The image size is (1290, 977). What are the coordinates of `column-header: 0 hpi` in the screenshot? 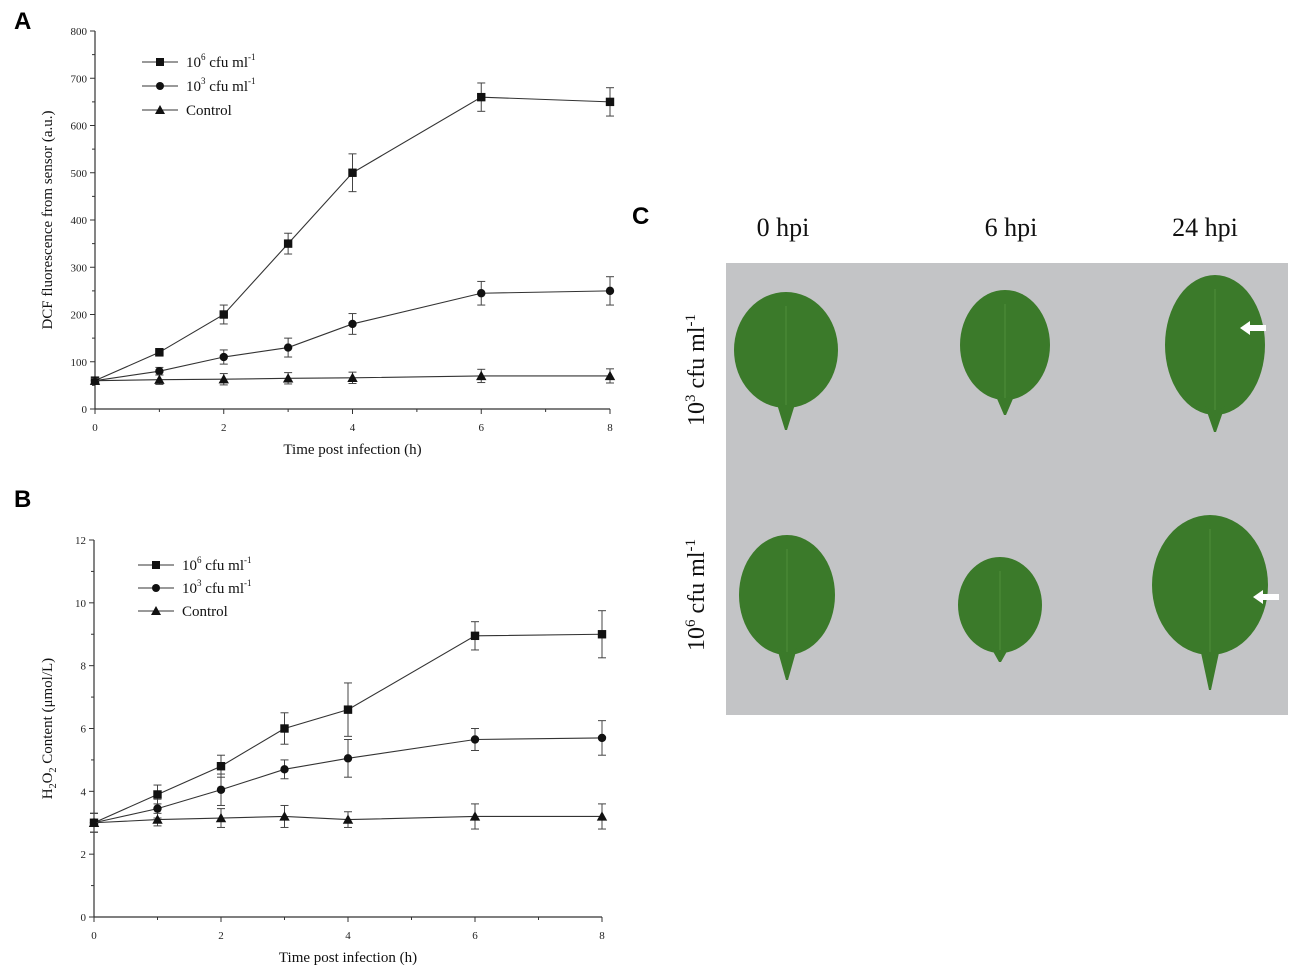 It's located at (783, 227).